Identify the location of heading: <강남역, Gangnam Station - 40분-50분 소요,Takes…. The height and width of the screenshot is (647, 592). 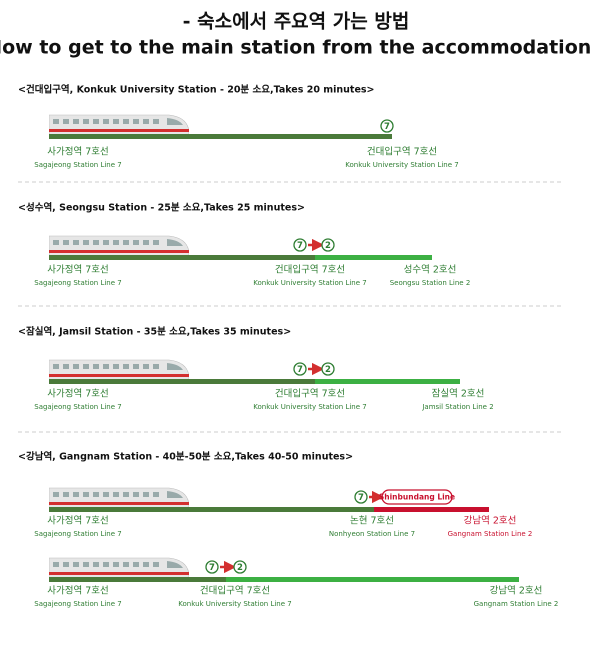
(185, 457).